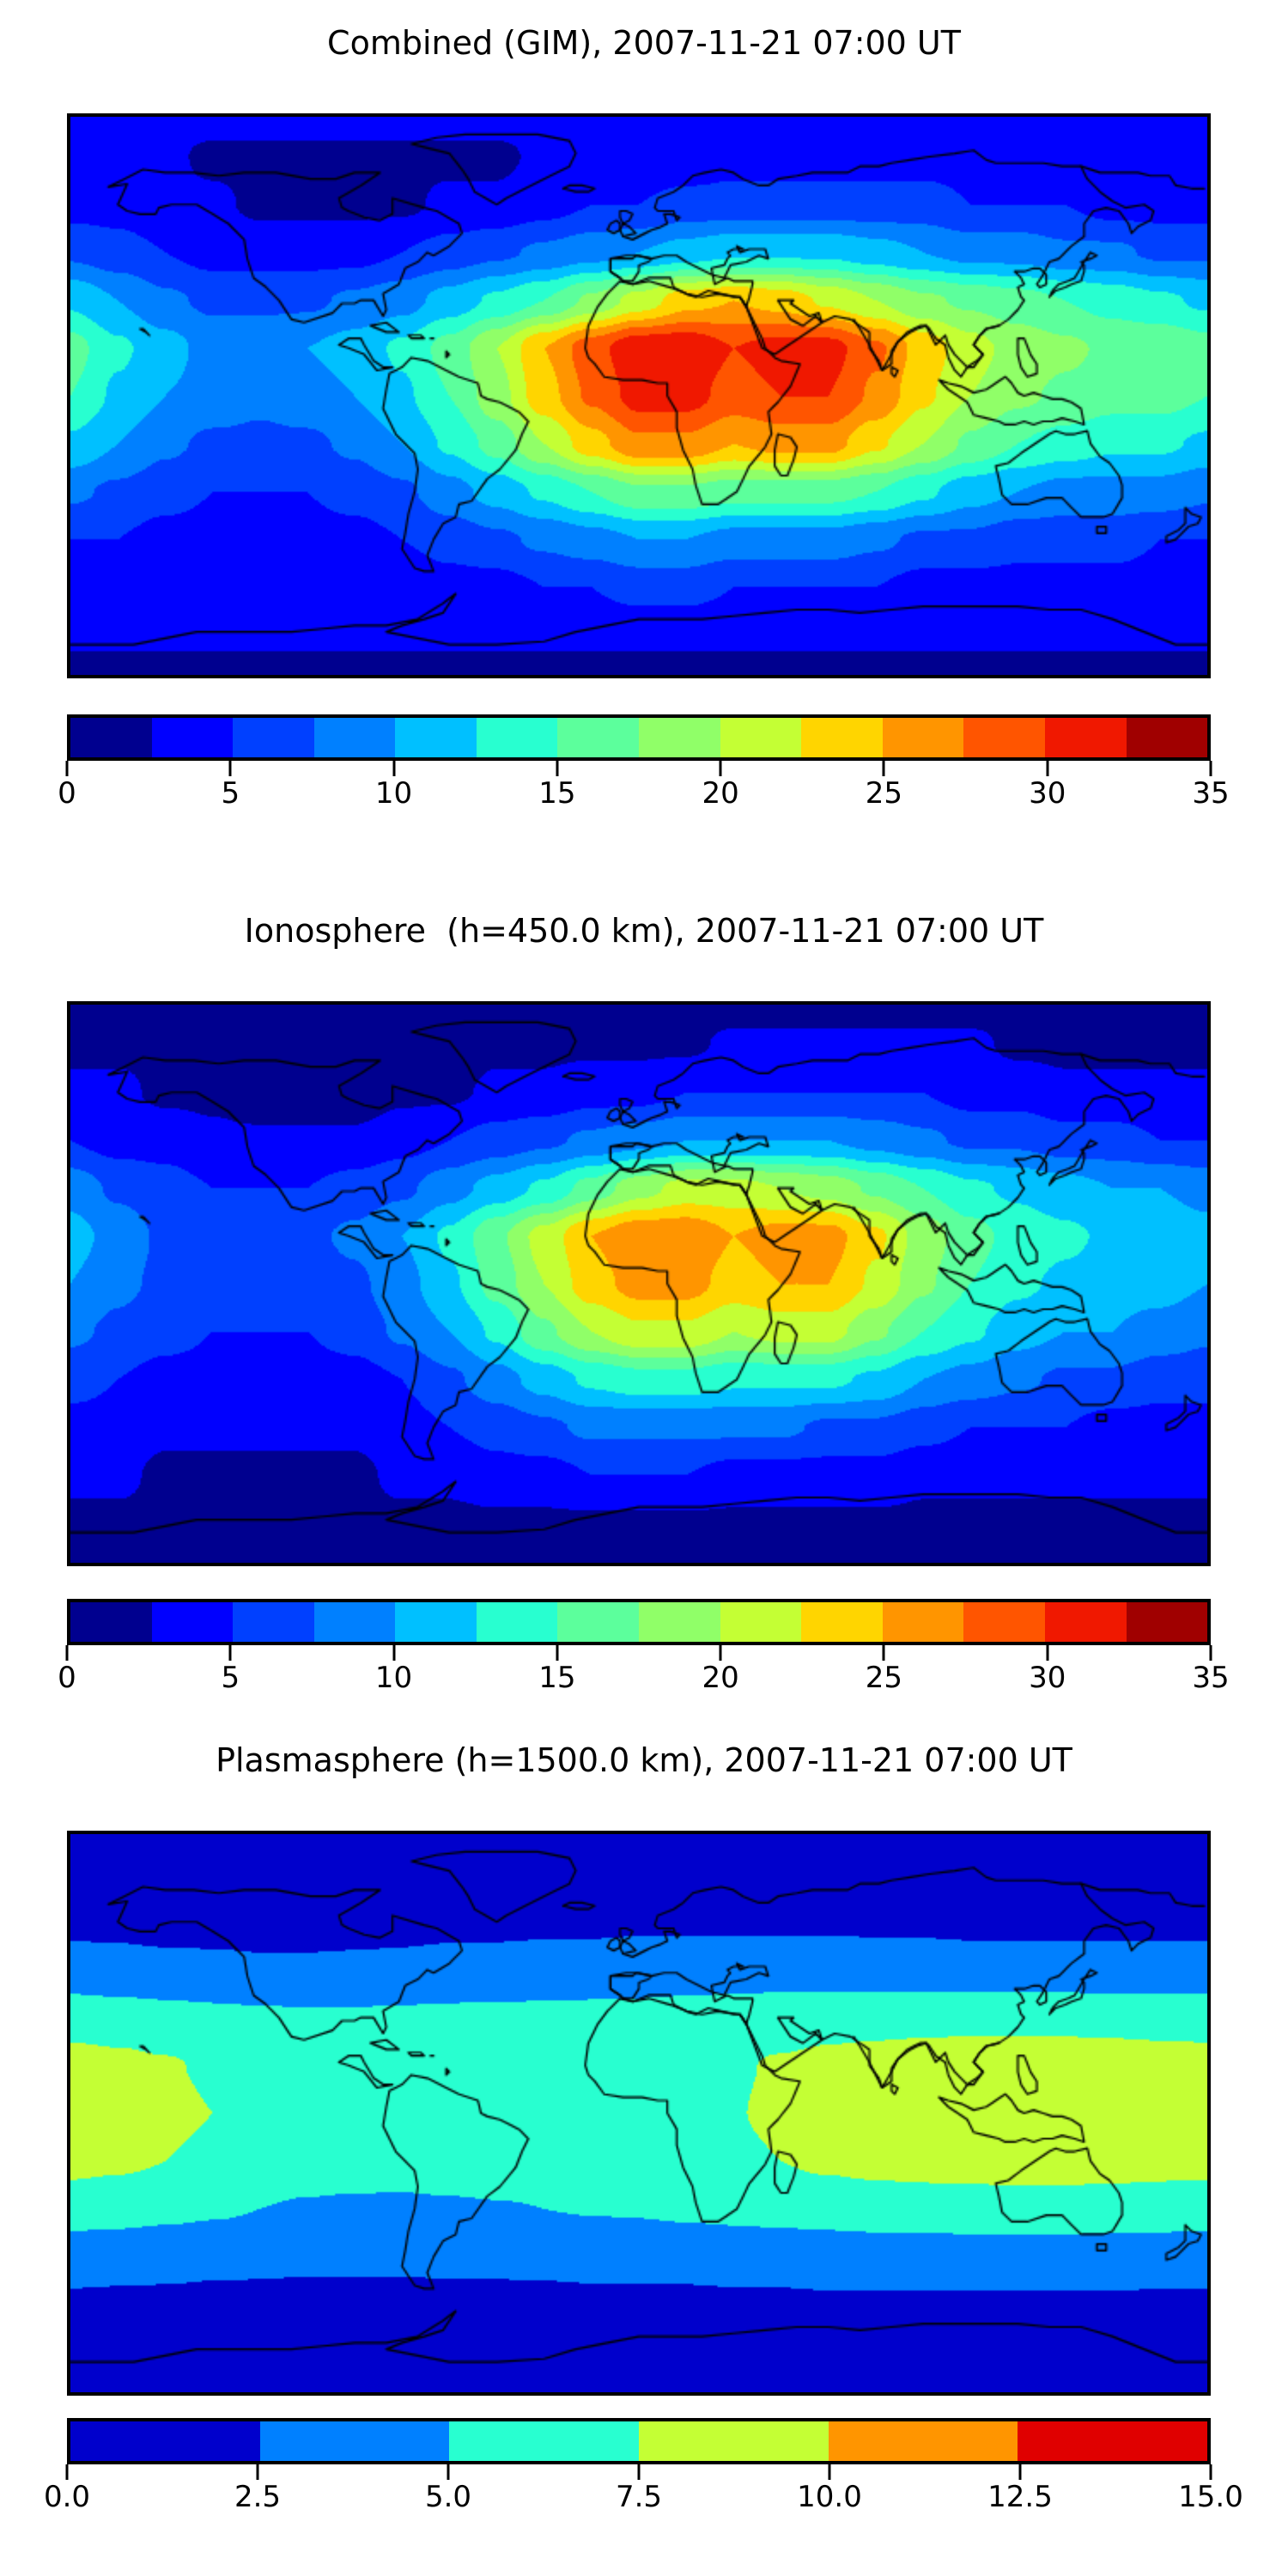 This screenshot has height=2576, width=1288. I want to click on colorbar-combined-ticks, so click(638, 768).